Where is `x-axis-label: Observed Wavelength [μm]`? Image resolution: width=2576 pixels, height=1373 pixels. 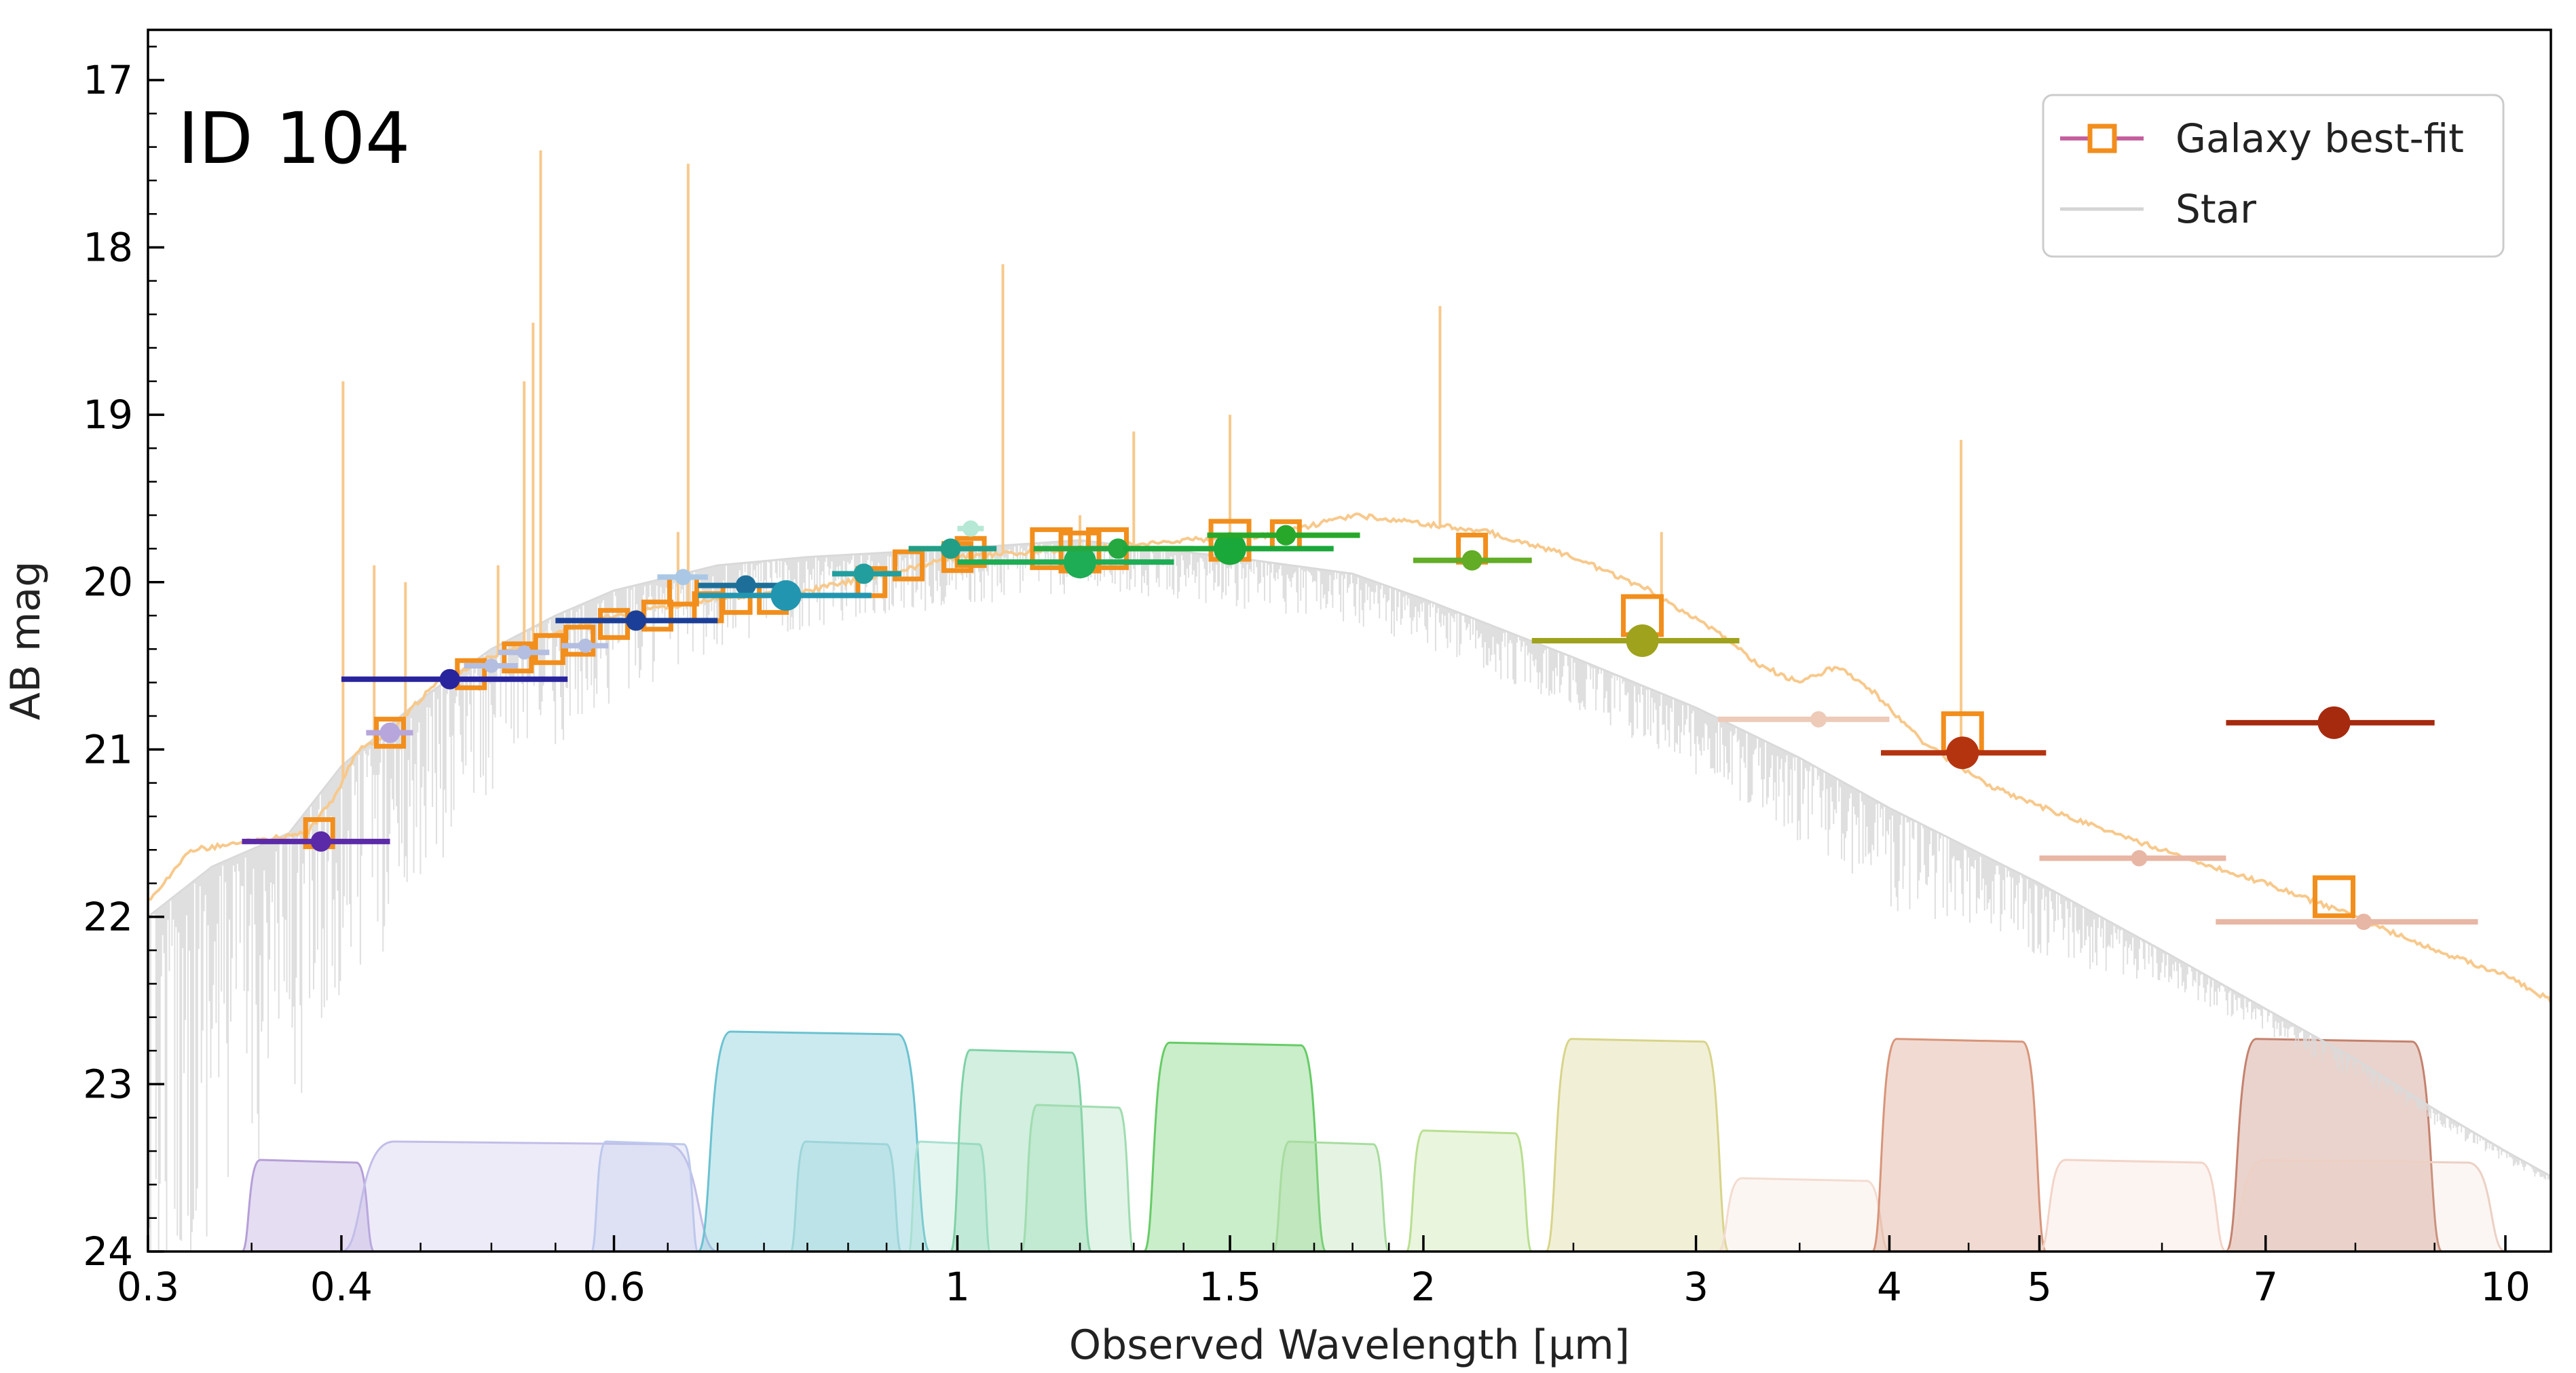 x-axis-label: Observed Wavelength [μm] is located at coordinates (1350, 1345).